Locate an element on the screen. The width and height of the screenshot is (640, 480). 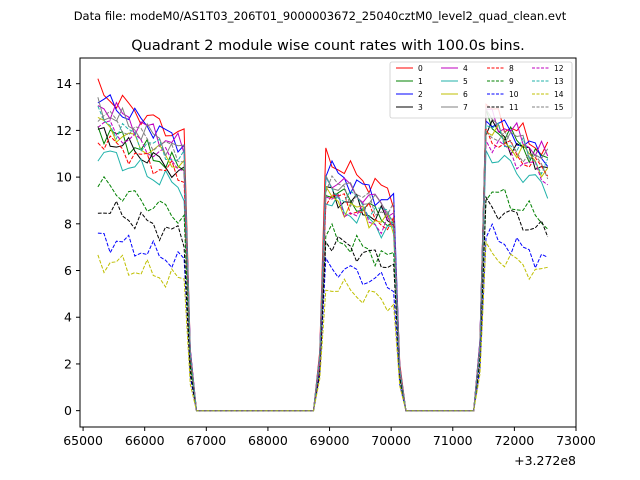
legend-label-2: 2 is located at coordinates (420, 94).